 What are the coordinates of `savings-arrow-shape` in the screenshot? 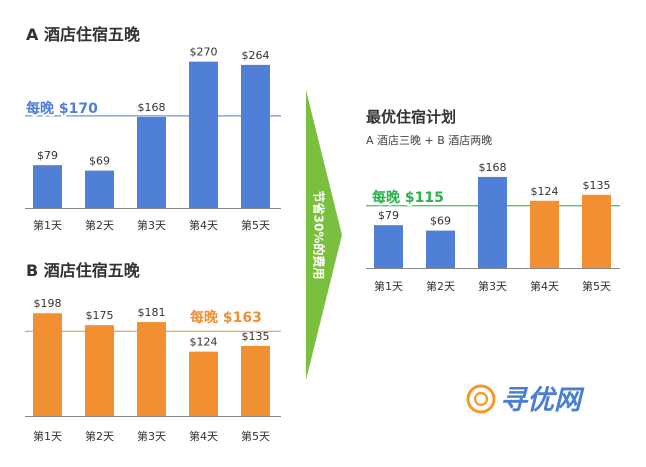 It's located at (324, 235).